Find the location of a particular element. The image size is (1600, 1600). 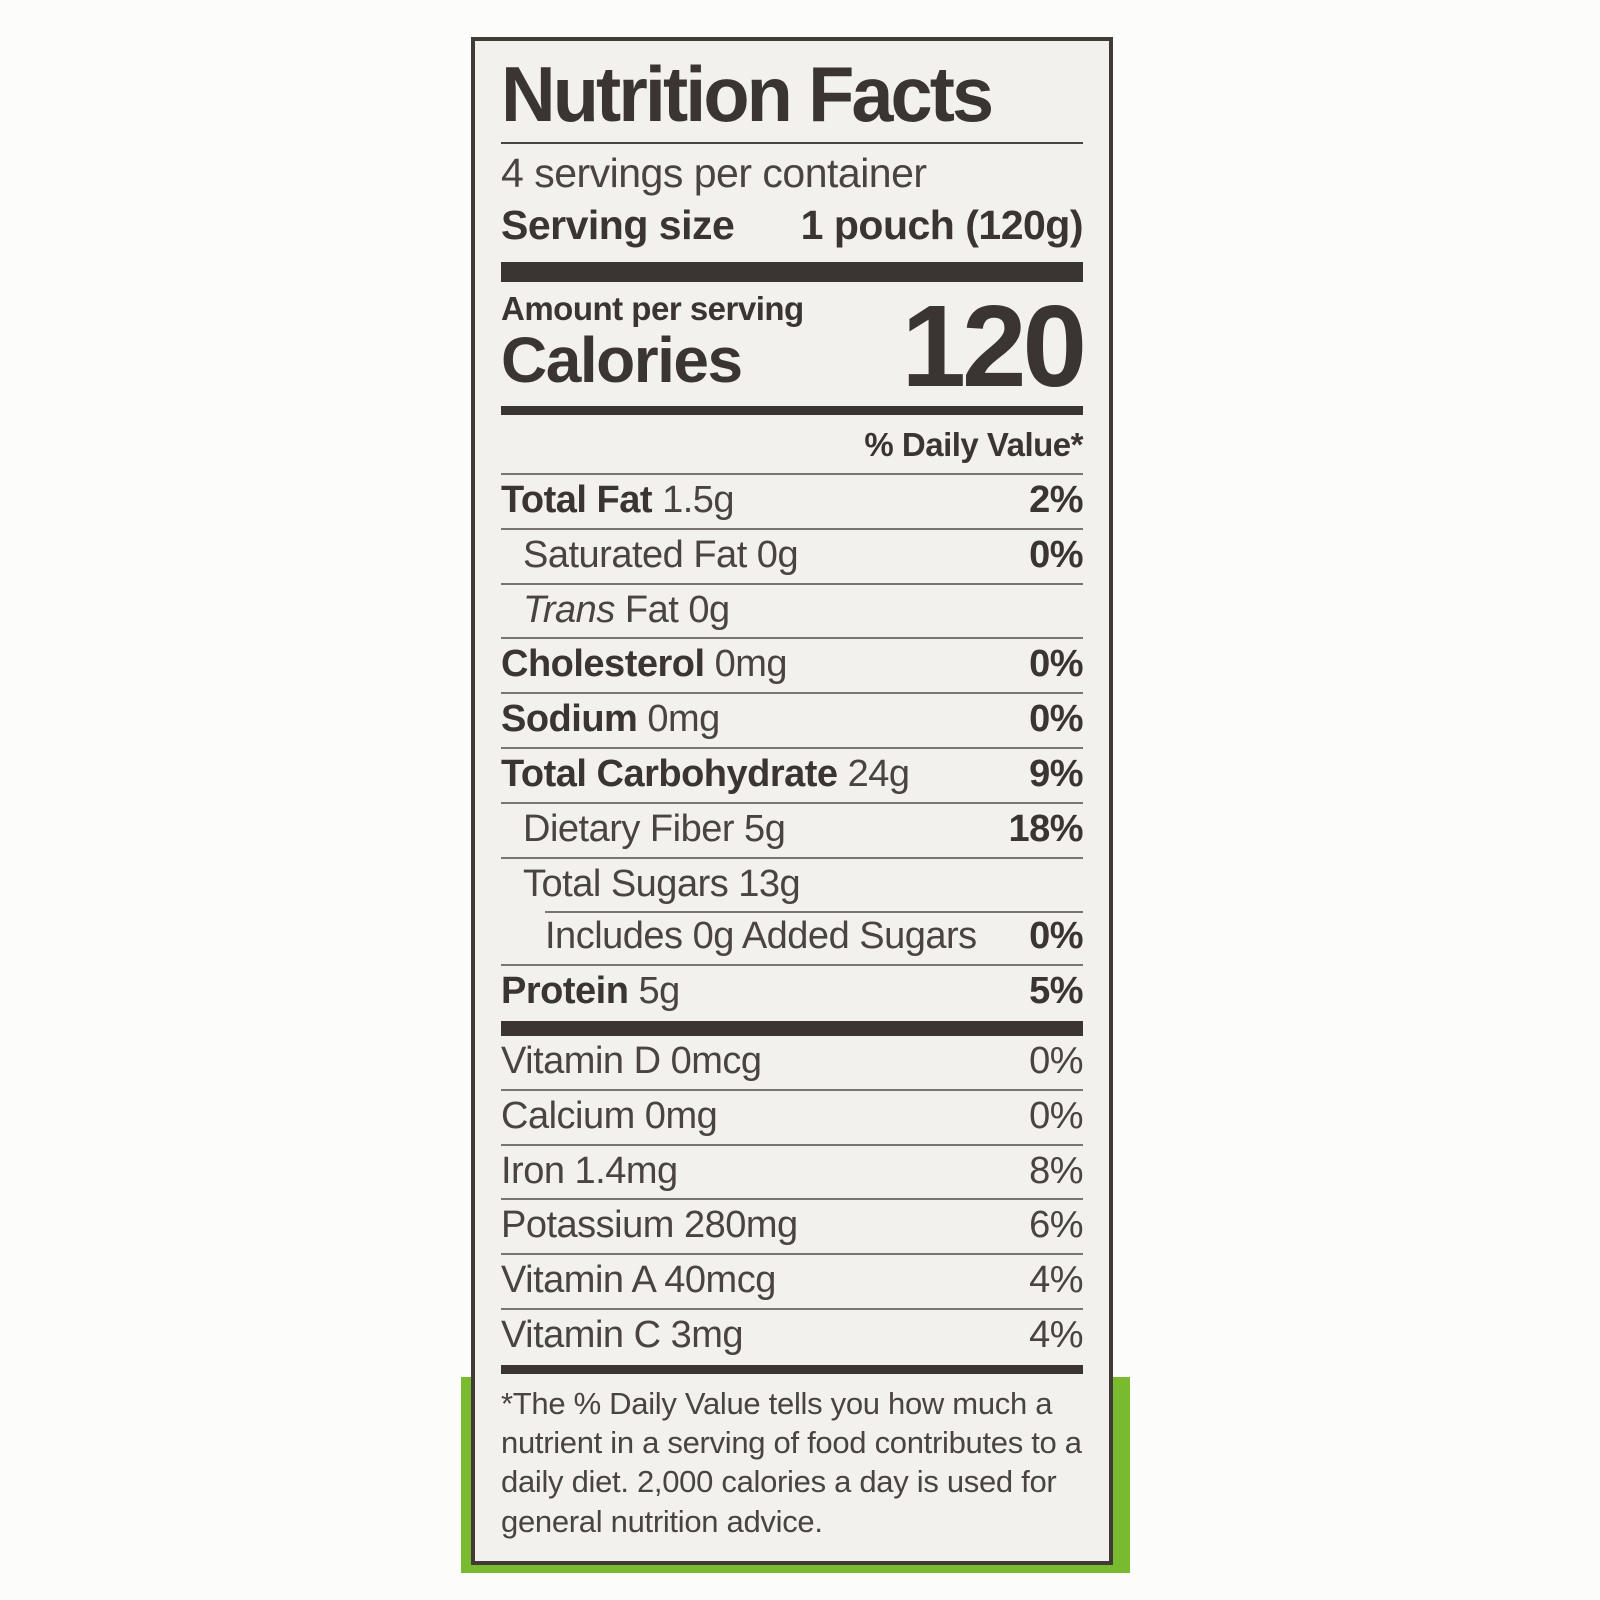

calories-label: Calories is located at coordinates (622, 359).